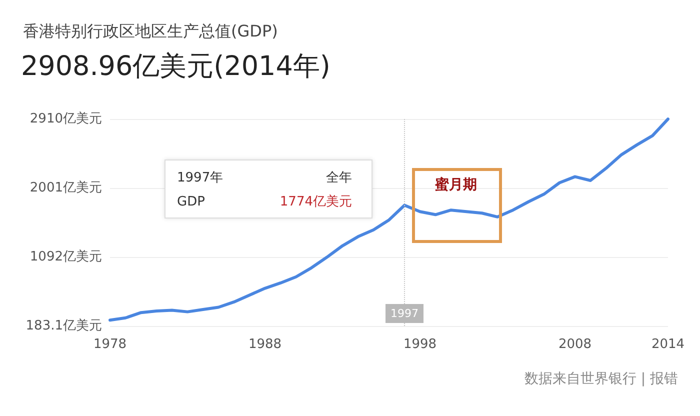 The height and width of the screenshot is (416, 700). I want to click on y-tick-label: 1092亿美元, so click(66, 256).